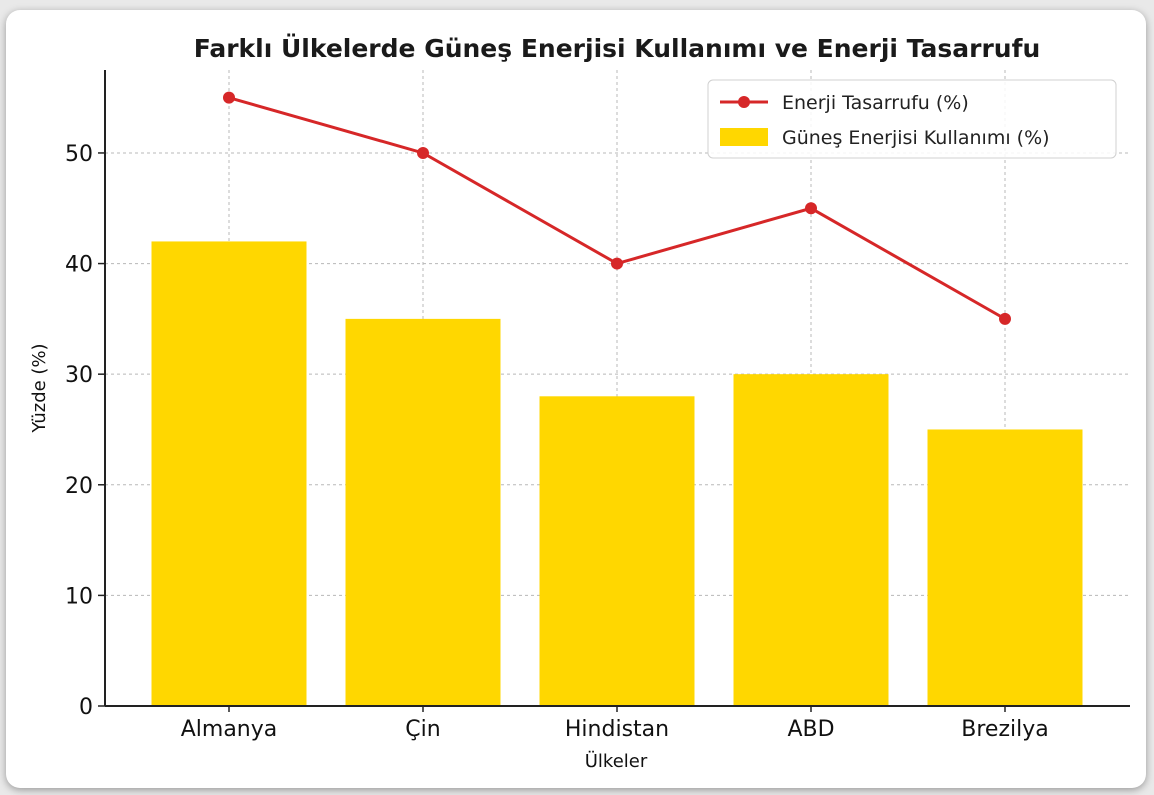 The image size is (1154, 795). Describe the element at coordinates (39, 388) in the screenshot. I see `y-axis-label: Yüzde (%)` at that location.